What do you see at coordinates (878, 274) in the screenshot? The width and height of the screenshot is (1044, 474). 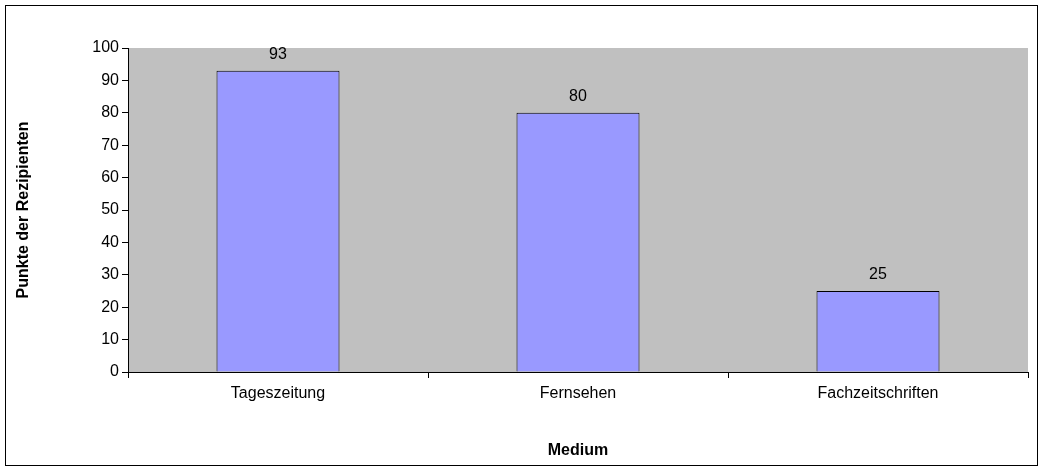 I see `data-label: 25` at bounding box center [878, 274].